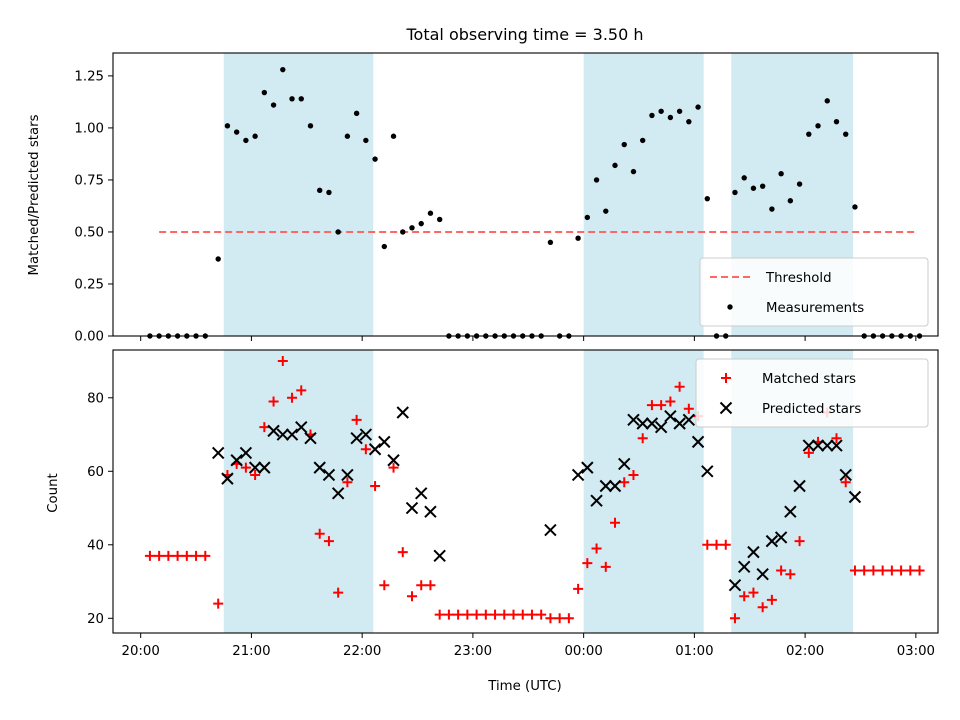 The image size is (960, 720). Describe the element at coordinates (53, 493) in the screenshot. I see `bottom-y-axis-label: Count` at that location.